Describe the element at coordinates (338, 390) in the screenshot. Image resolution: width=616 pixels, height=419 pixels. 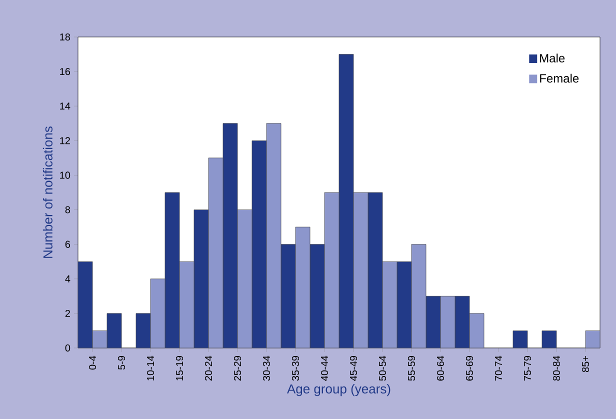
I see `x-axis-title: Age group (years)` at that location.